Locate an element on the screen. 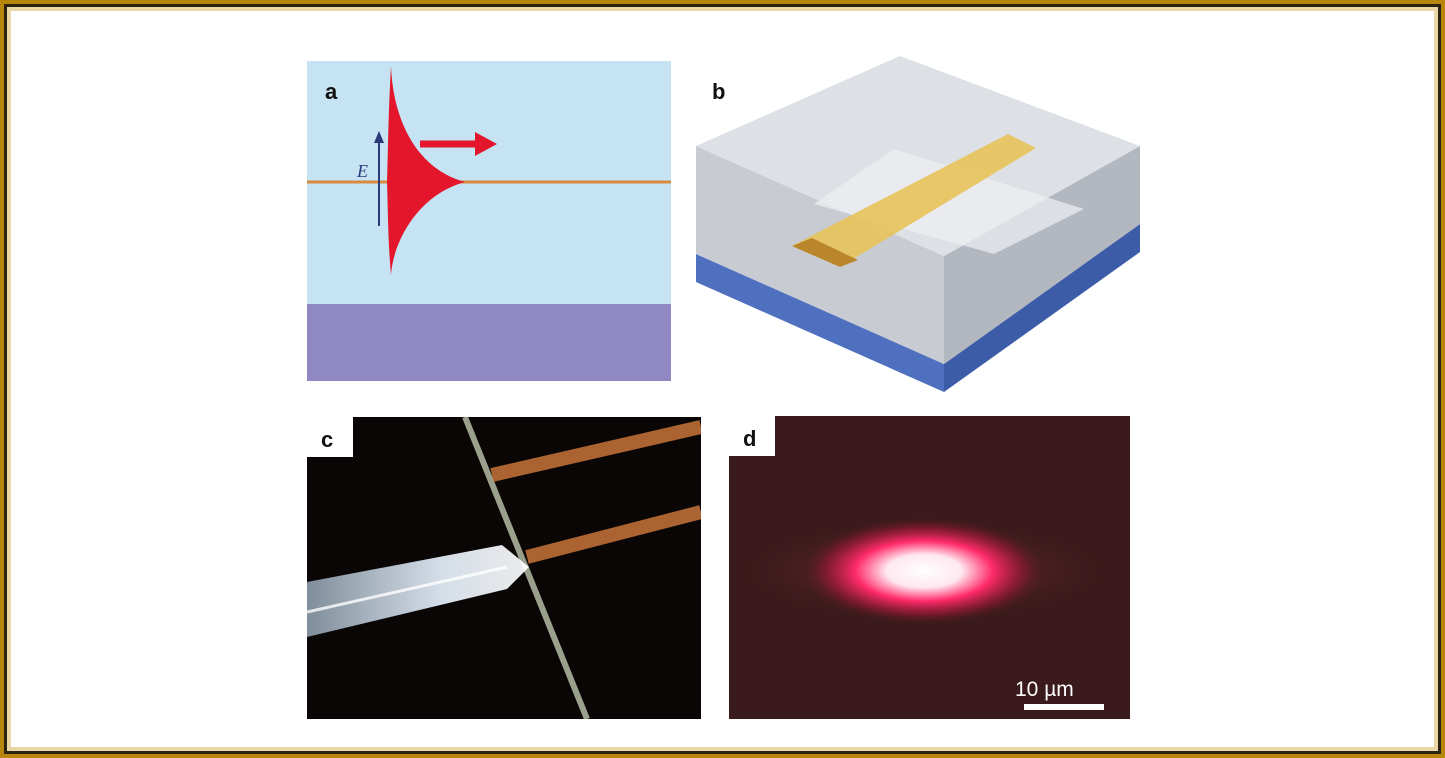 This screenshot has width=1445, height=758. e-field-label: E is located at coordinates (362, 171).